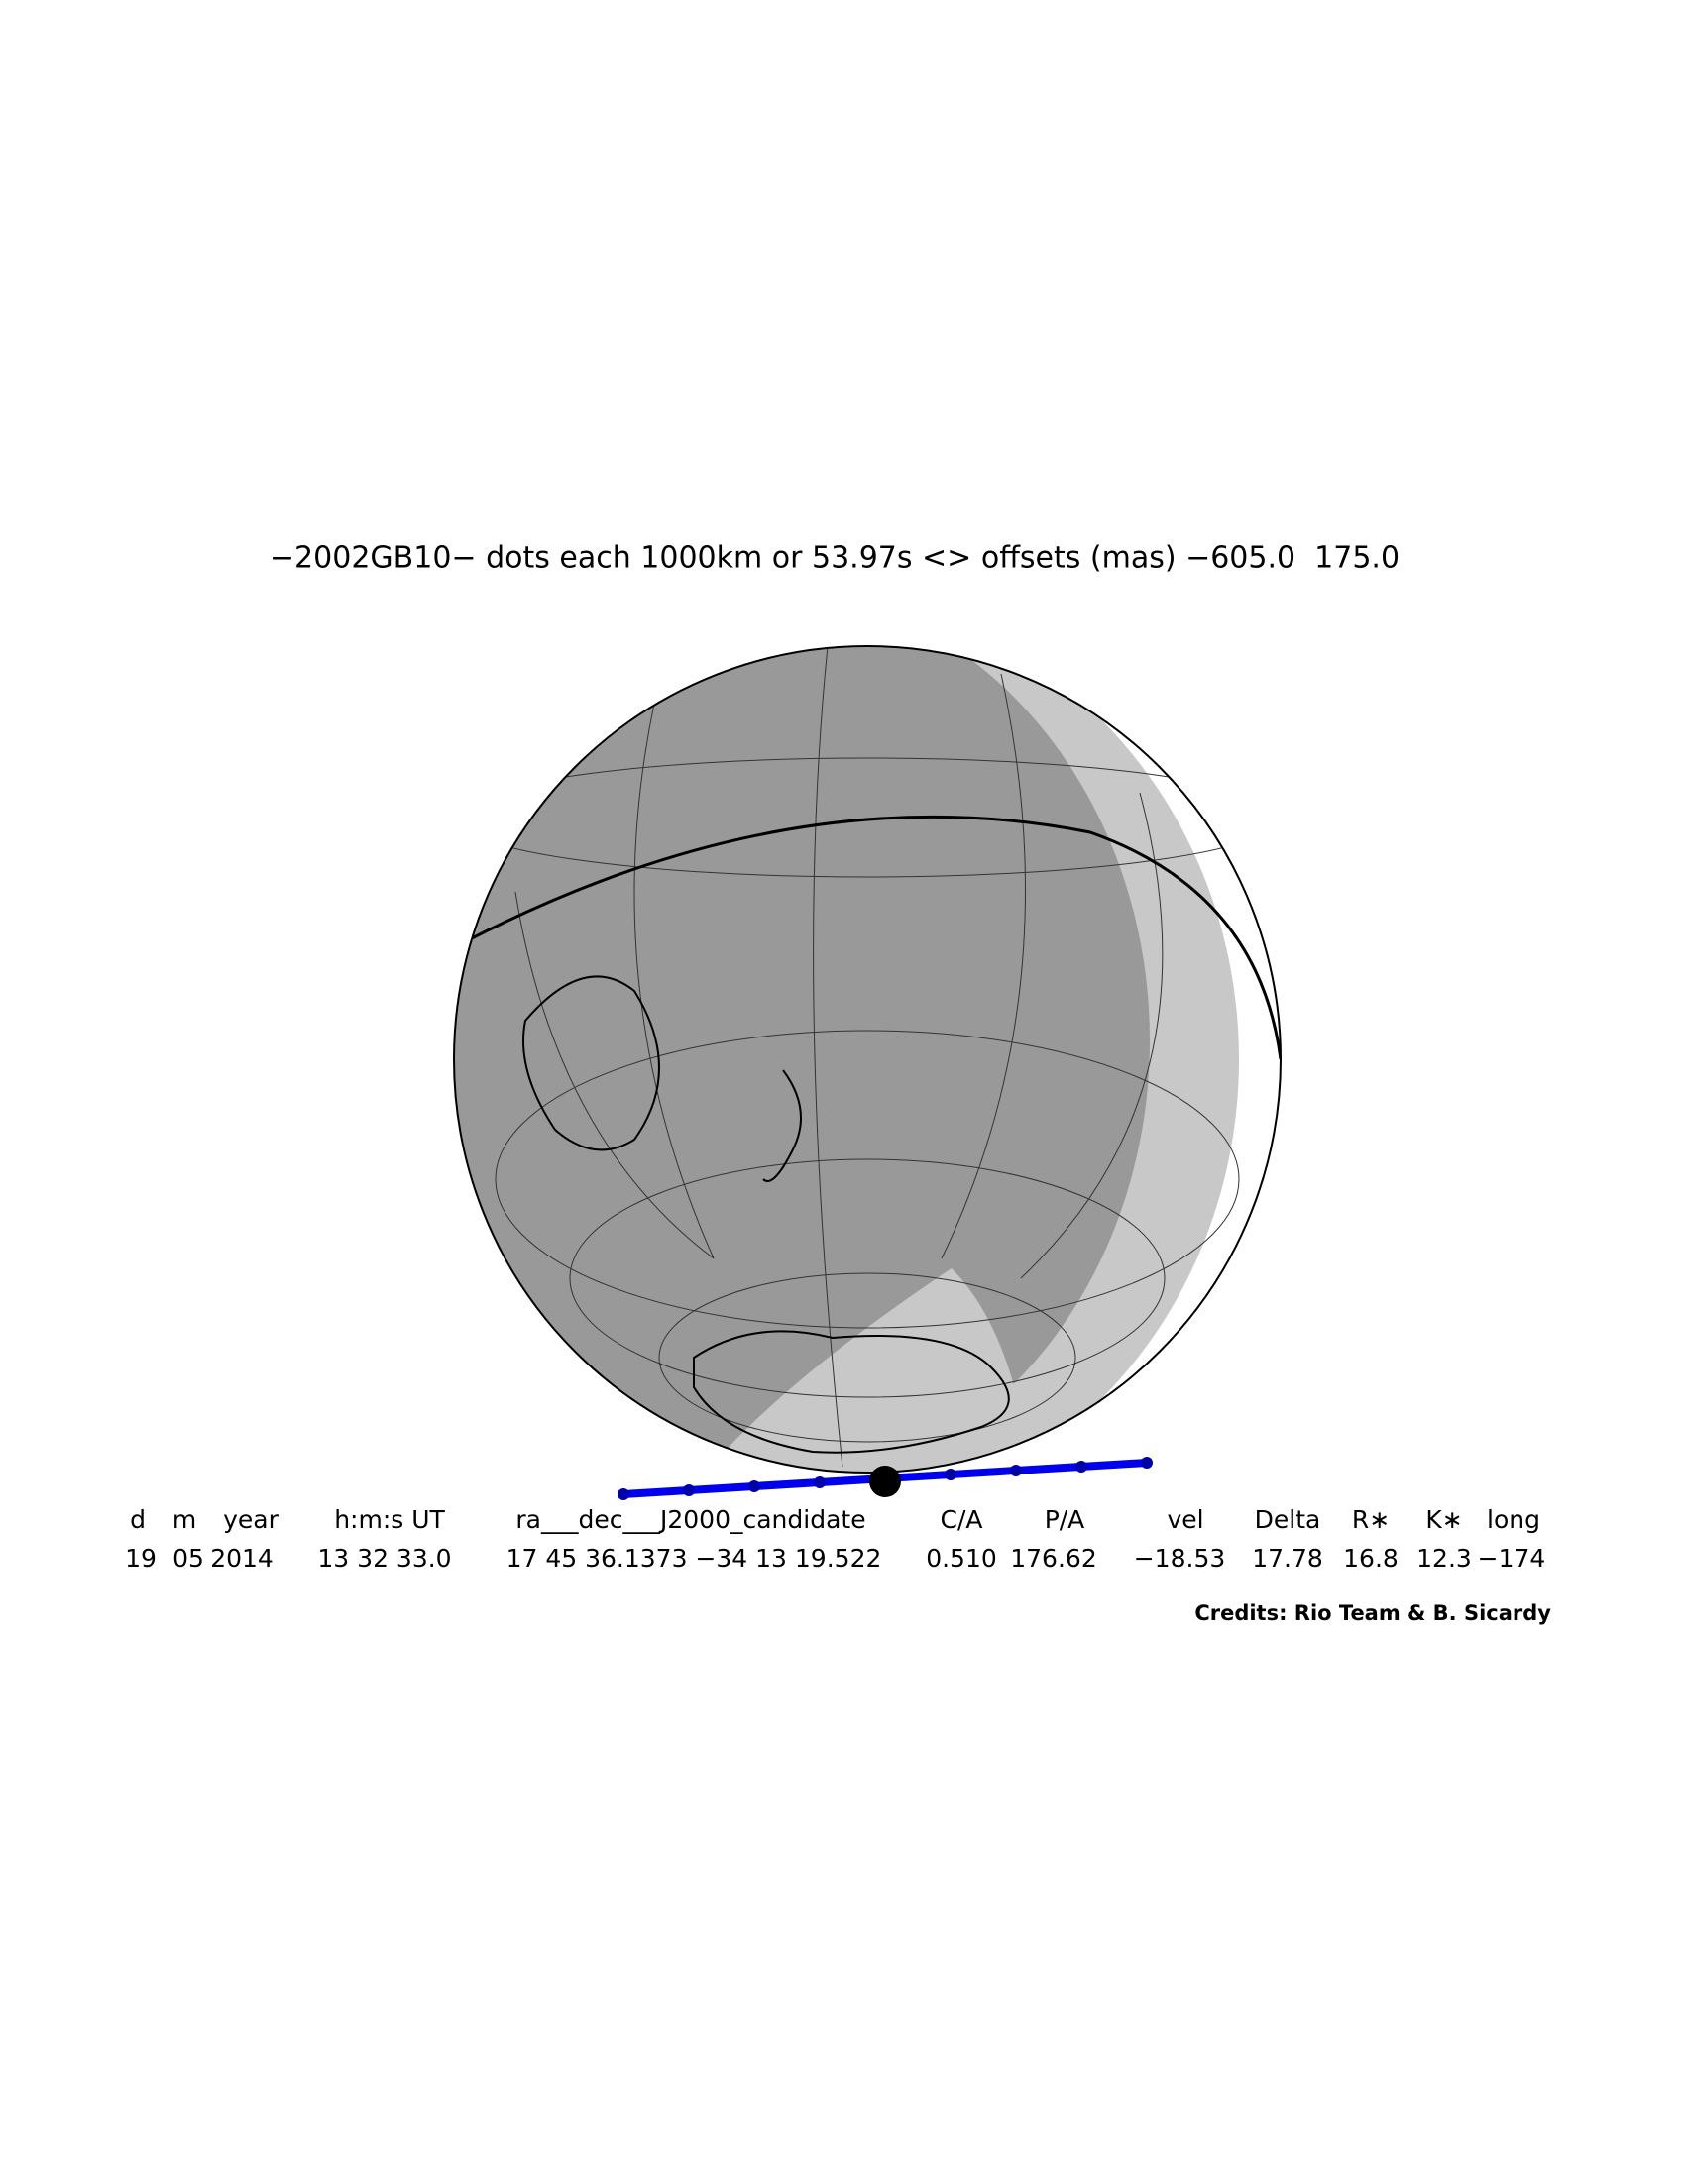 This screenshot has height=2184, width=1685. What do you see at coordinates (1371, 1558) in the screenshot?
I see `table-value: 16.8` at bounding box center [1371, 1558].